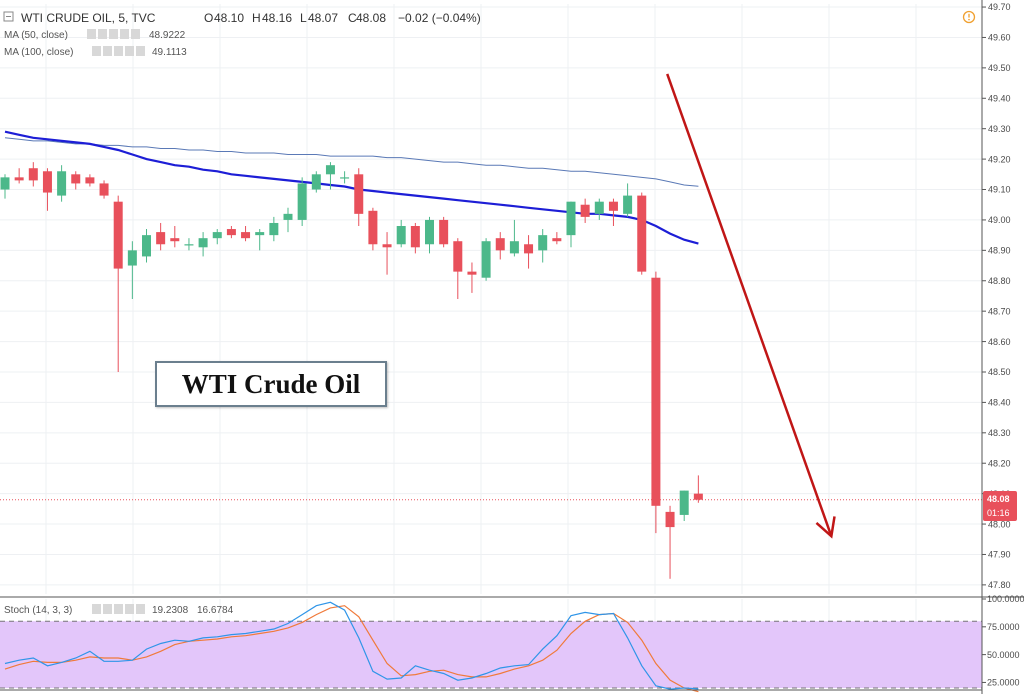 The height and width of the screenshot is (694, 1024). What do you see at coordinates (1003, 641) in the screenshot?
I see `stoch-axis-ticks: 100.0000 75.0000 50.0000 25.0000` at bounding box center [1003, 641].